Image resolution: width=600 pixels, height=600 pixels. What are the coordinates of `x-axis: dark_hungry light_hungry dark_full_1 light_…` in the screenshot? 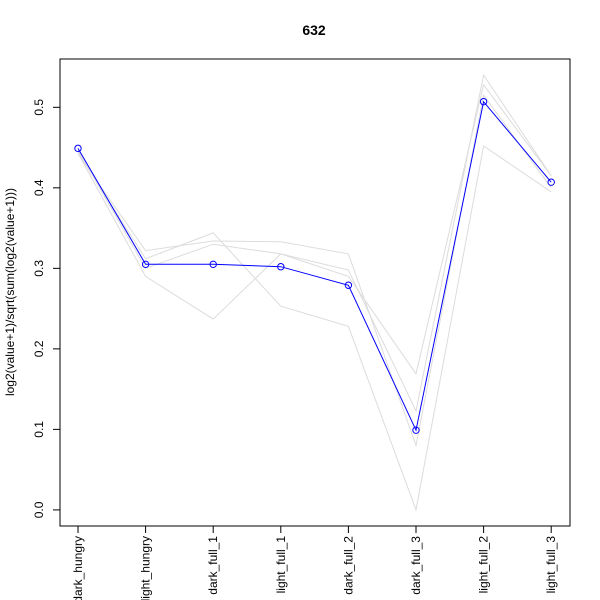 It's located at (314, 563).